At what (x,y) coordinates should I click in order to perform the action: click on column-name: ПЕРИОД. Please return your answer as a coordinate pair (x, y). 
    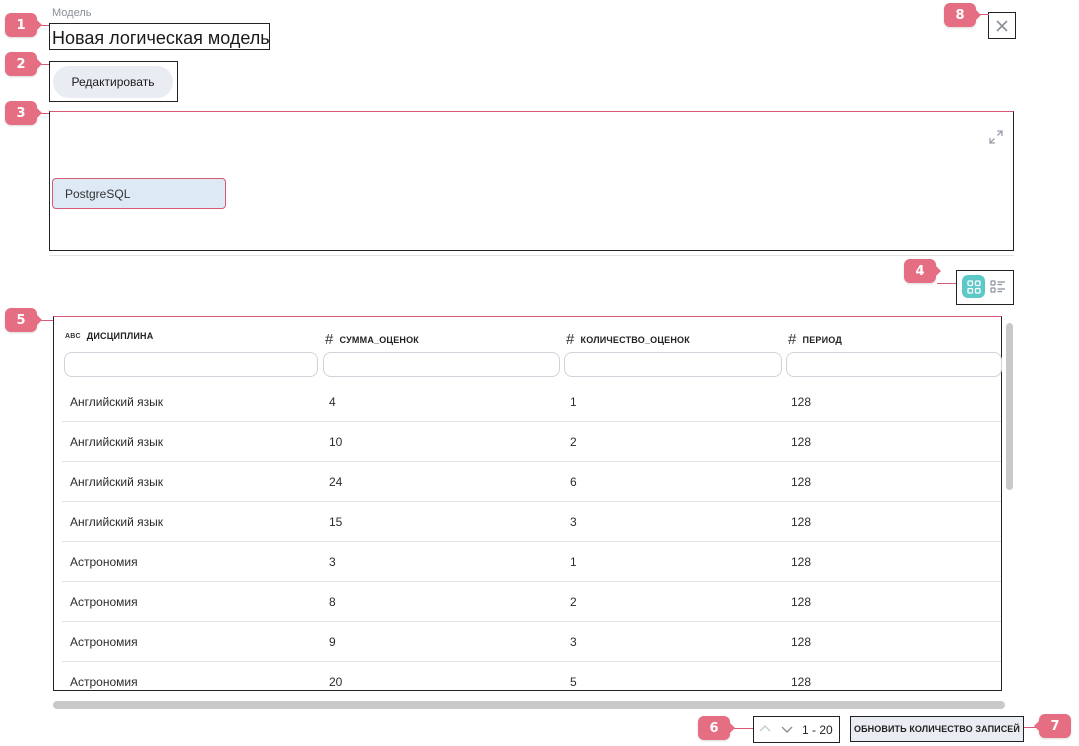
    Looking at the image, I should click on (822, 339).